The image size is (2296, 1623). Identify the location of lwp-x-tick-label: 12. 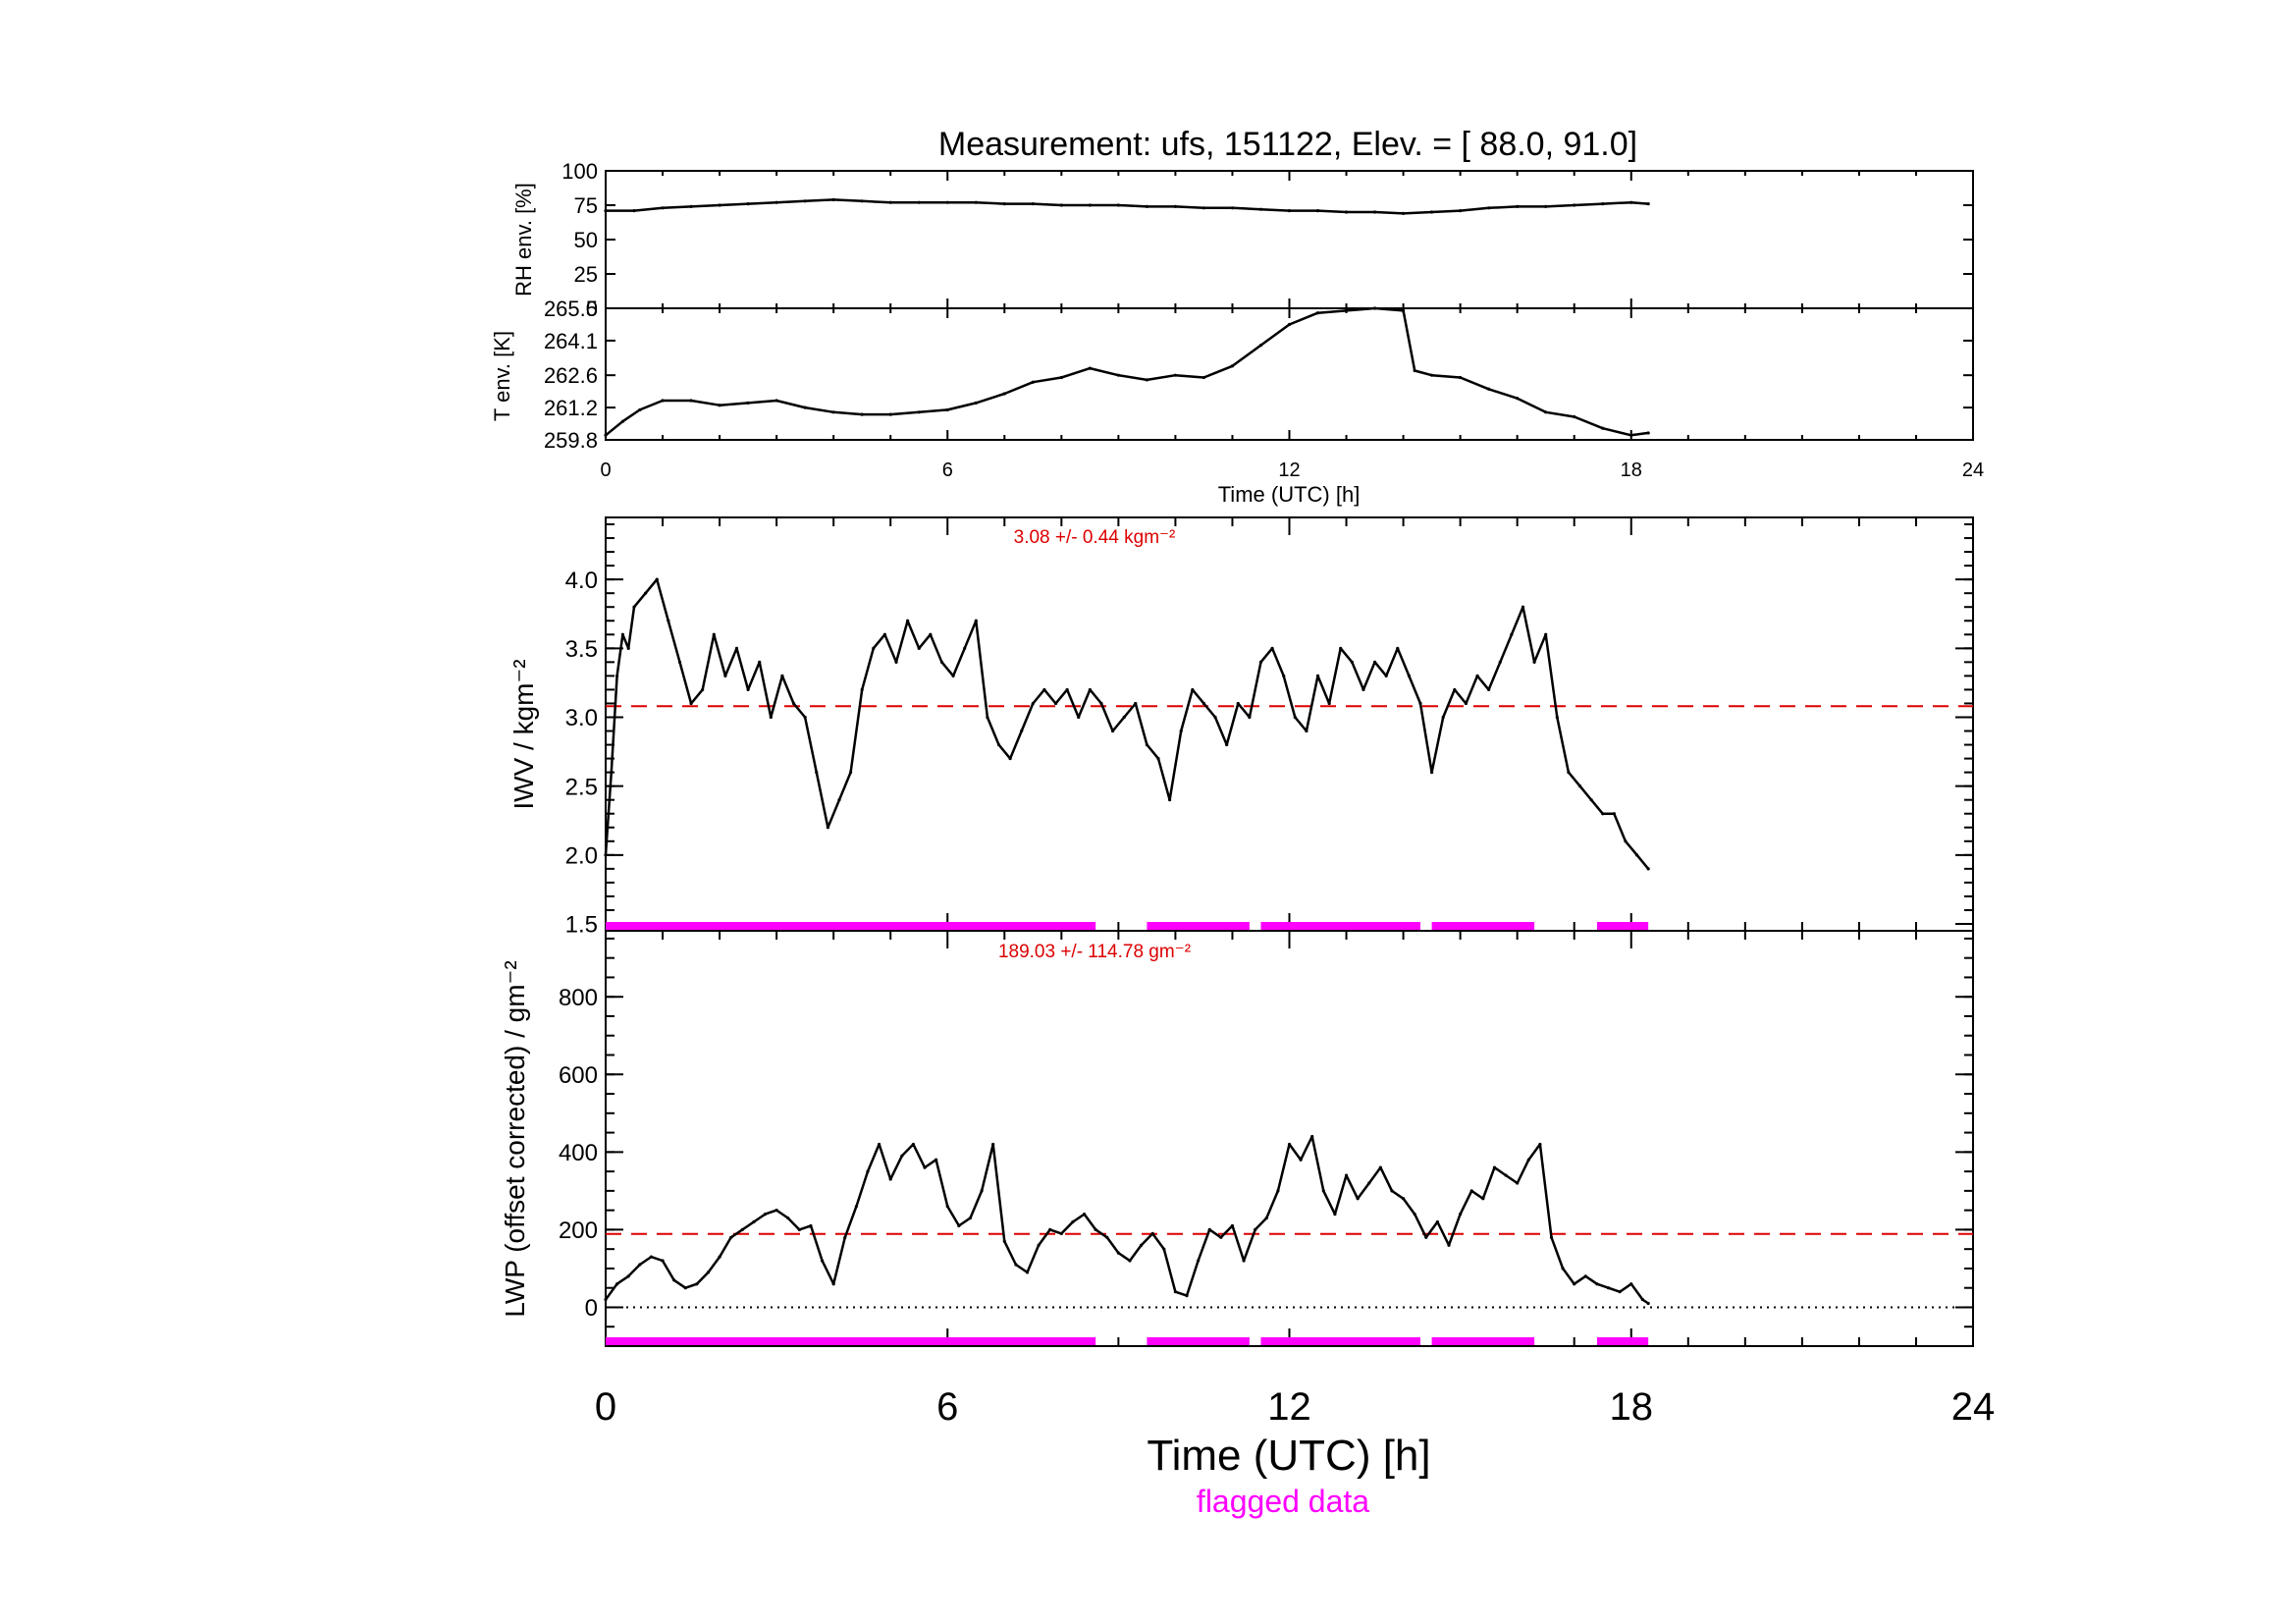
(1289, 1407).